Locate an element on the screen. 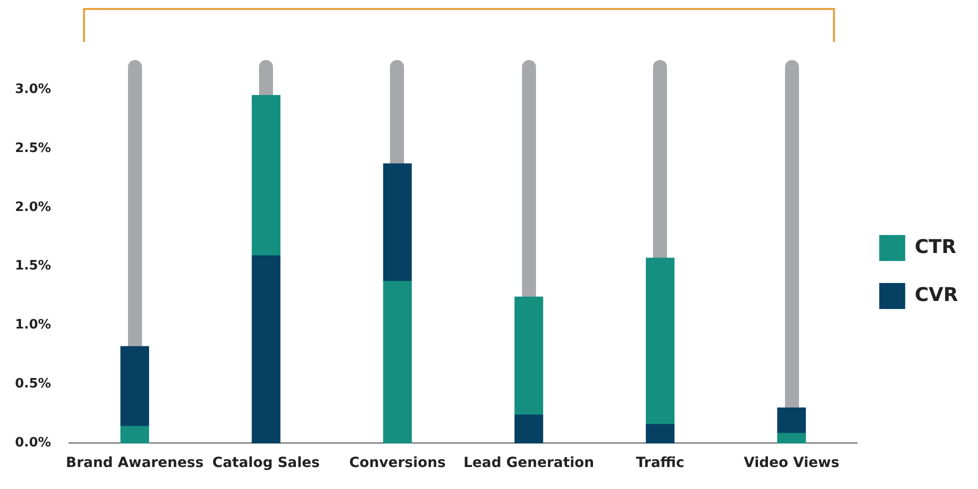 The image size is (978, 489). x-tick-label: Brand Awareness is located at coordinates (135, 463).